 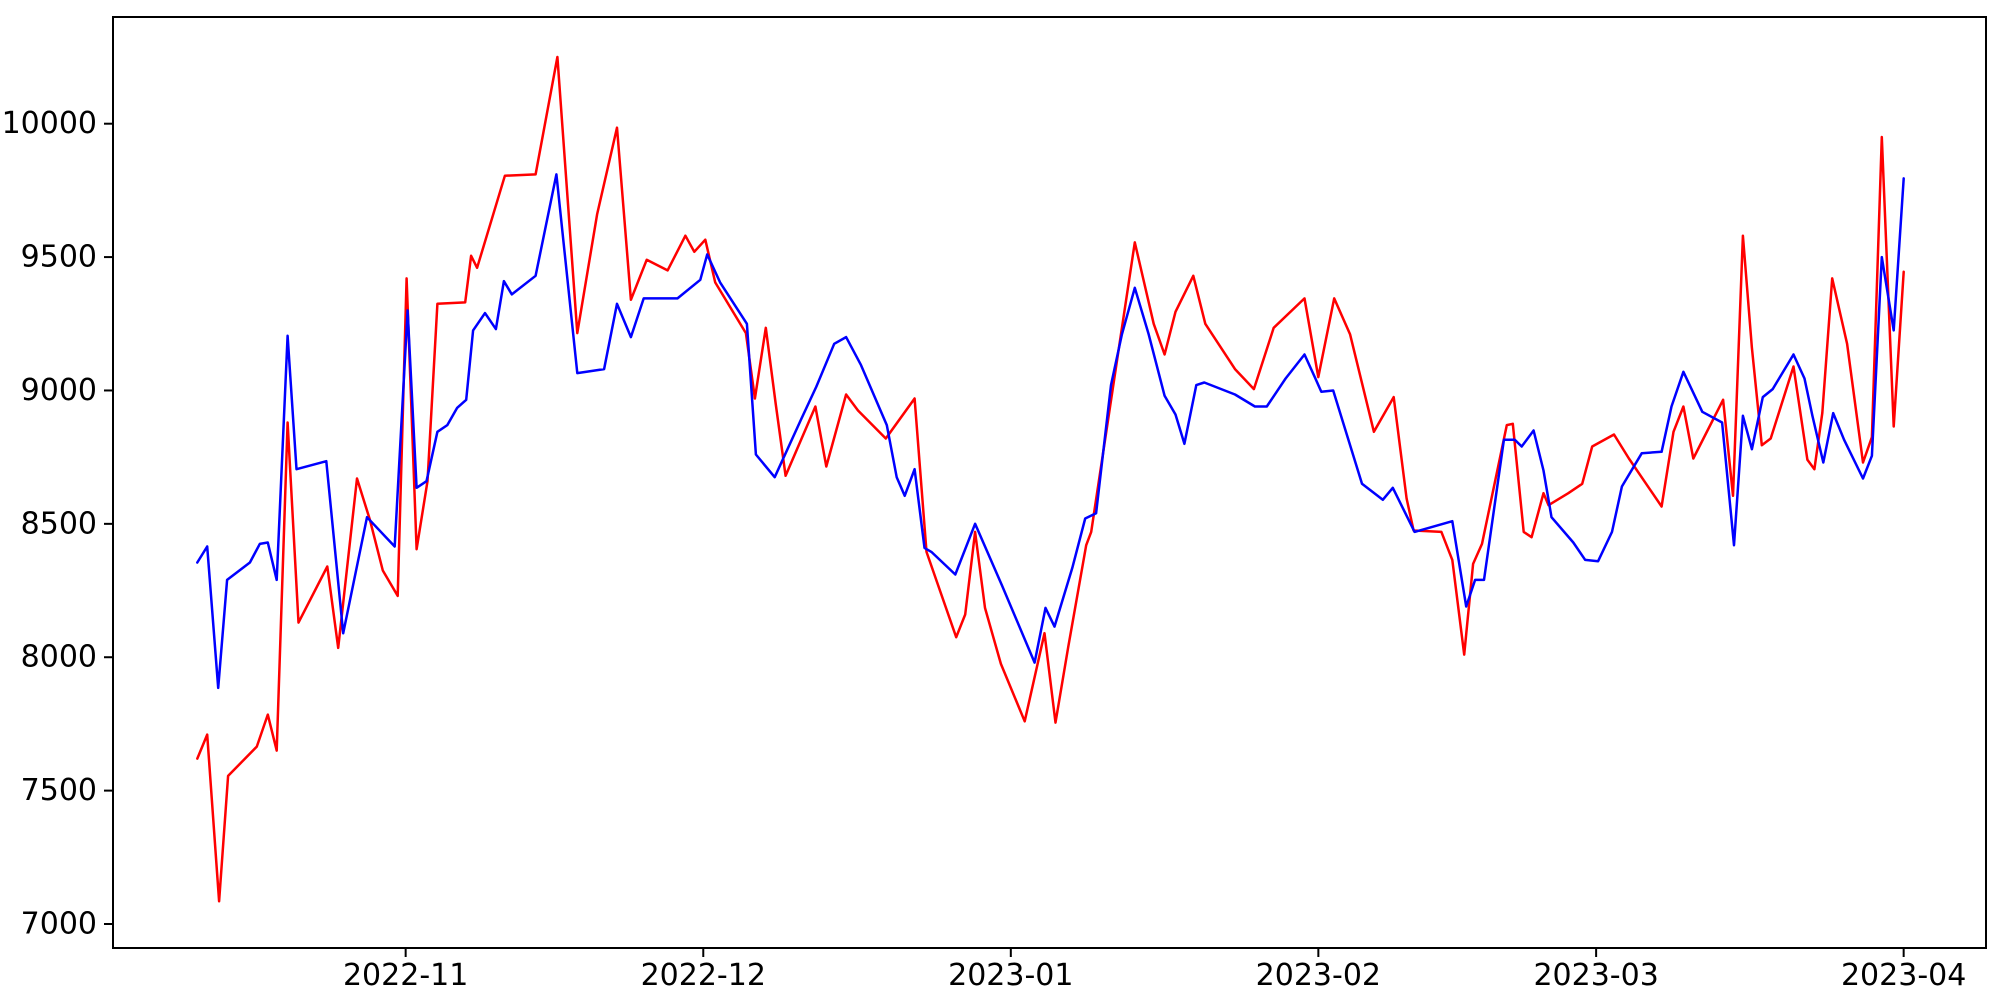 I want to click on x-tick-label: 2023-04, so click(x=1903, y=975).